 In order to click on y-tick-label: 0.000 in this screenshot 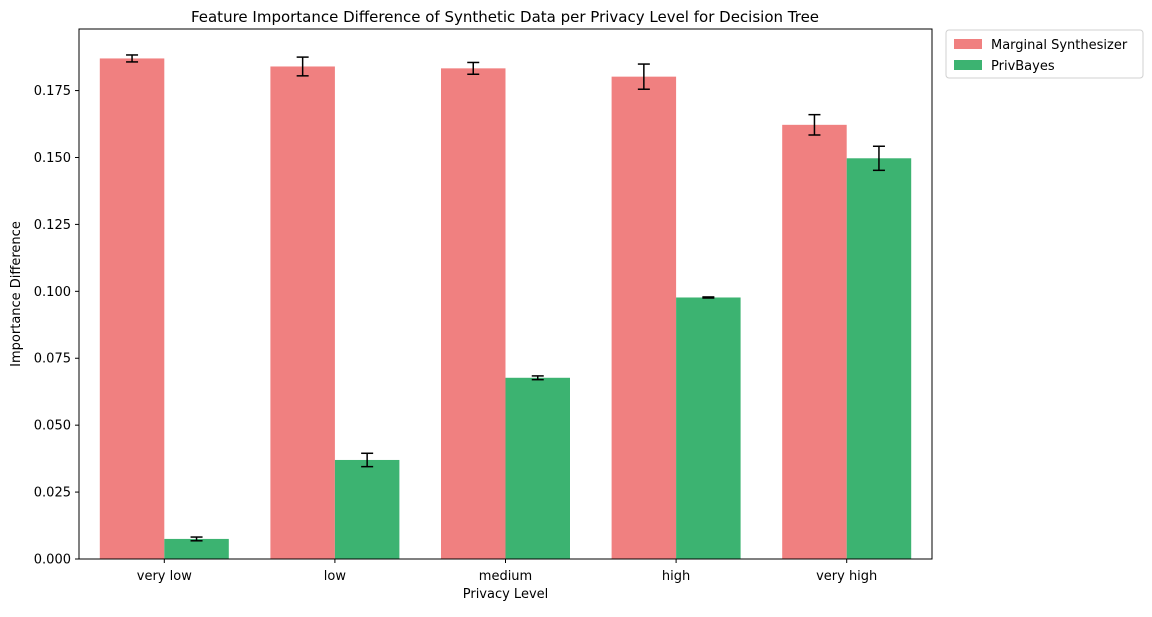, I will do `click(52, 560)`.